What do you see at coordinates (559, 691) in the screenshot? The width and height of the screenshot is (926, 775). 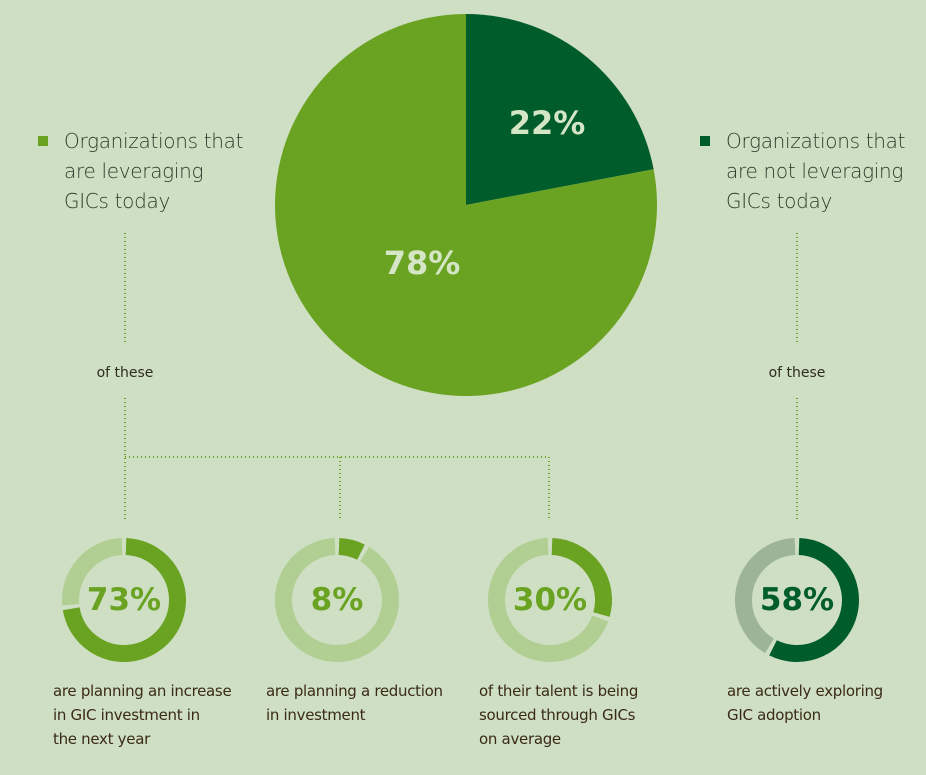 I see `description-line: of their talent is being` at bounding box center [559, 691].